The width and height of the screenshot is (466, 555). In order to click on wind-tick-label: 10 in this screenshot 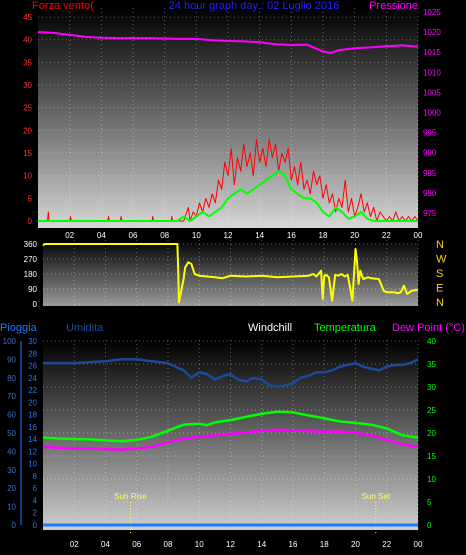, I will do `click(27, 176)`.